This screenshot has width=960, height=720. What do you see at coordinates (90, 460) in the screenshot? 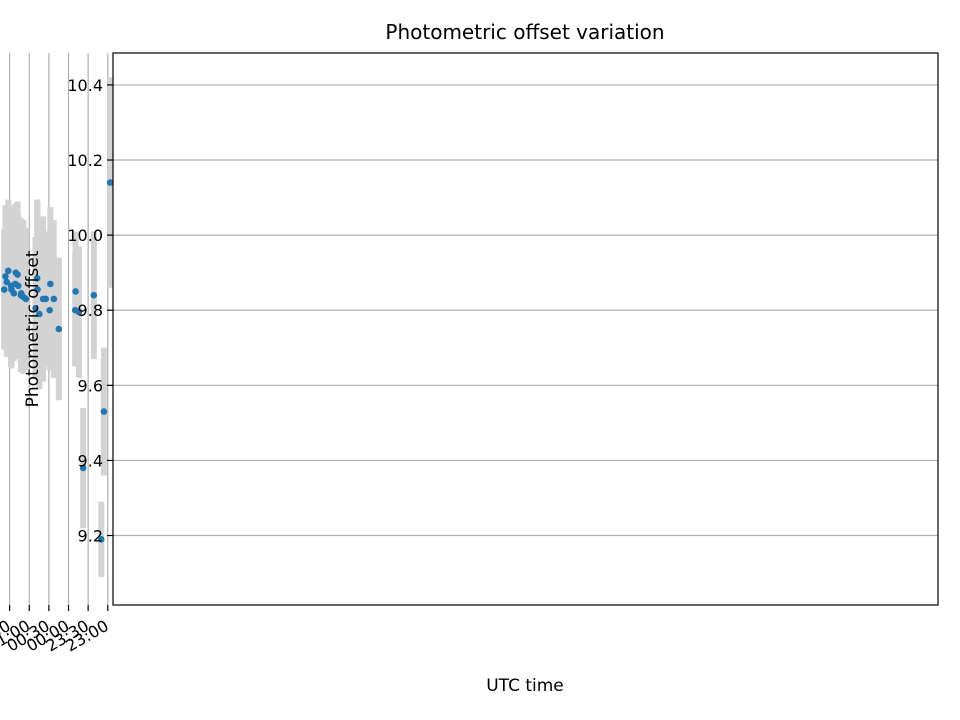
I see `y-tick-label: 9.4` at bounding box center [90, 460].